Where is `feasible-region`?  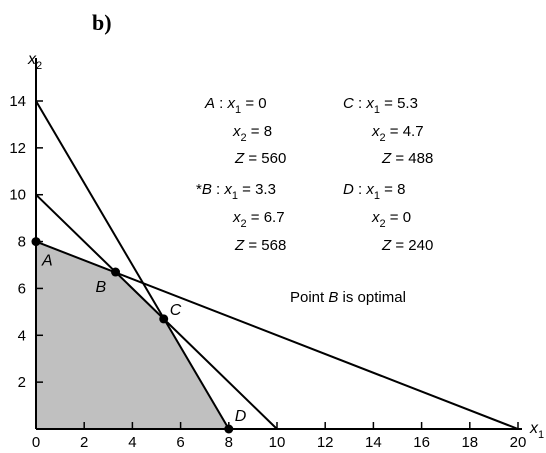
feasible-region is located at coordinates (132, 335).